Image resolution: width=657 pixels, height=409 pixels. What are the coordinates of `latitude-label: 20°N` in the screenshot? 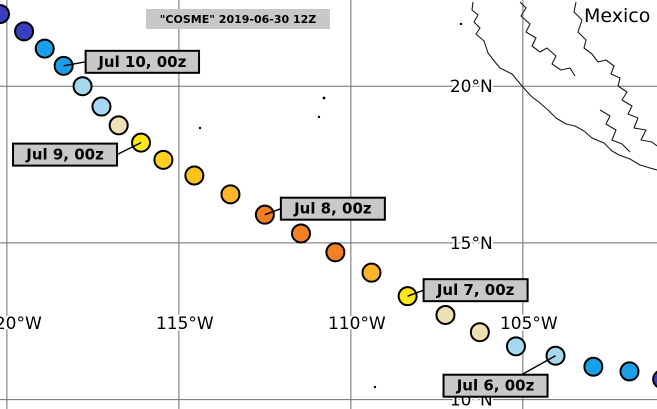 It's located at (471, 87).